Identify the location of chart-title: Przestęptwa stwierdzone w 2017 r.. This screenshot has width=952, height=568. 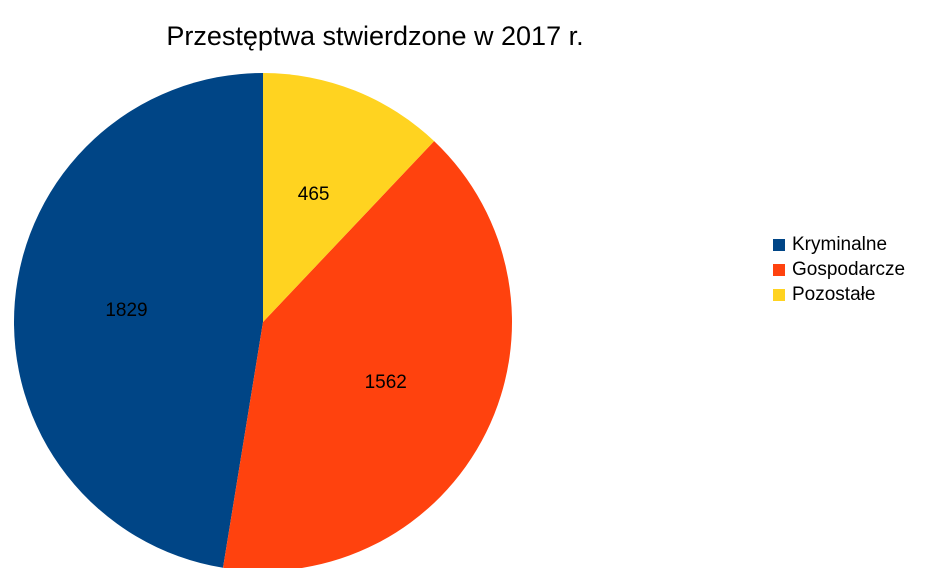
(374, 36).